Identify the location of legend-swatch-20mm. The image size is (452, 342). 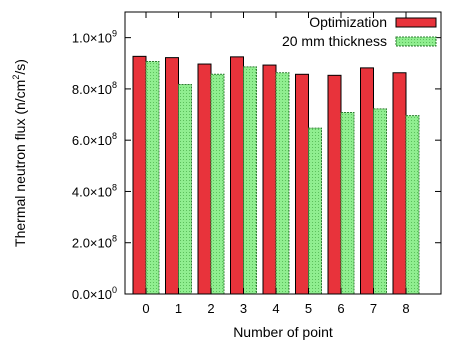
(416, 41).